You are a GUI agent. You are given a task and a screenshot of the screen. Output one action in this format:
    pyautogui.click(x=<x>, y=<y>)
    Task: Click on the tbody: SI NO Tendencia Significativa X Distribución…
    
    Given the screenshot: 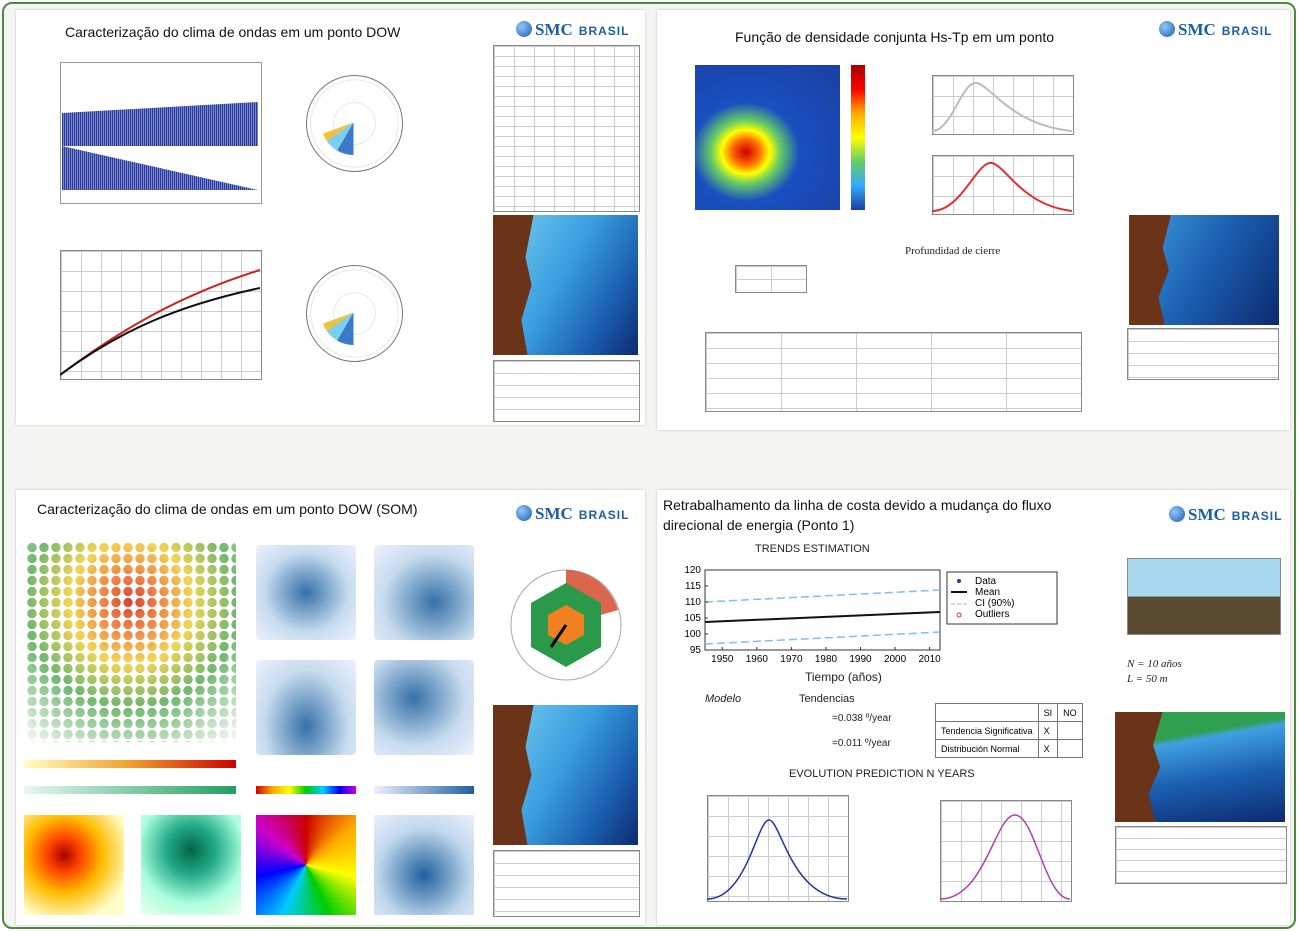 What is the action you would take?
    pyautogui.click(x=1009, y=730)
    